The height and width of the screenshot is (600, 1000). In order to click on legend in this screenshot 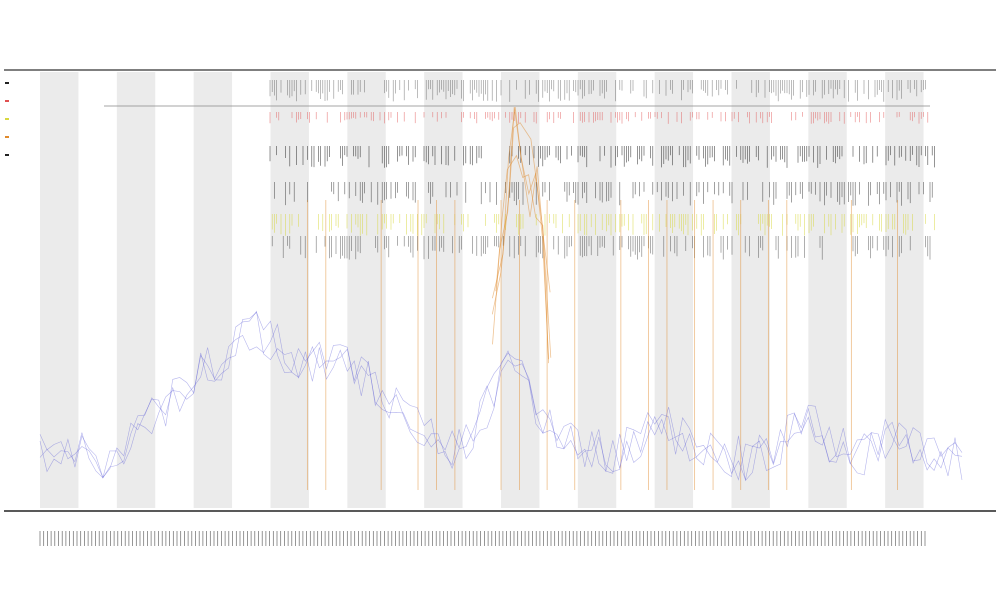, I will do `click(7, 119)`.